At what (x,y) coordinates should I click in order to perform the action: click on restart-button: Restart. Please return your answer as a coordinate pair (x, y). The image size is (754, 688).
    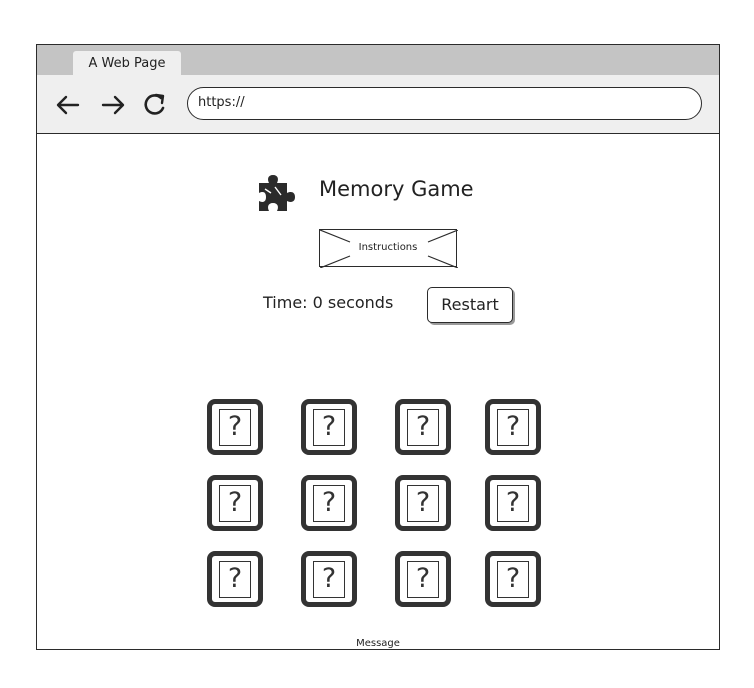
    Looking at the image, I should click on (470, 305).